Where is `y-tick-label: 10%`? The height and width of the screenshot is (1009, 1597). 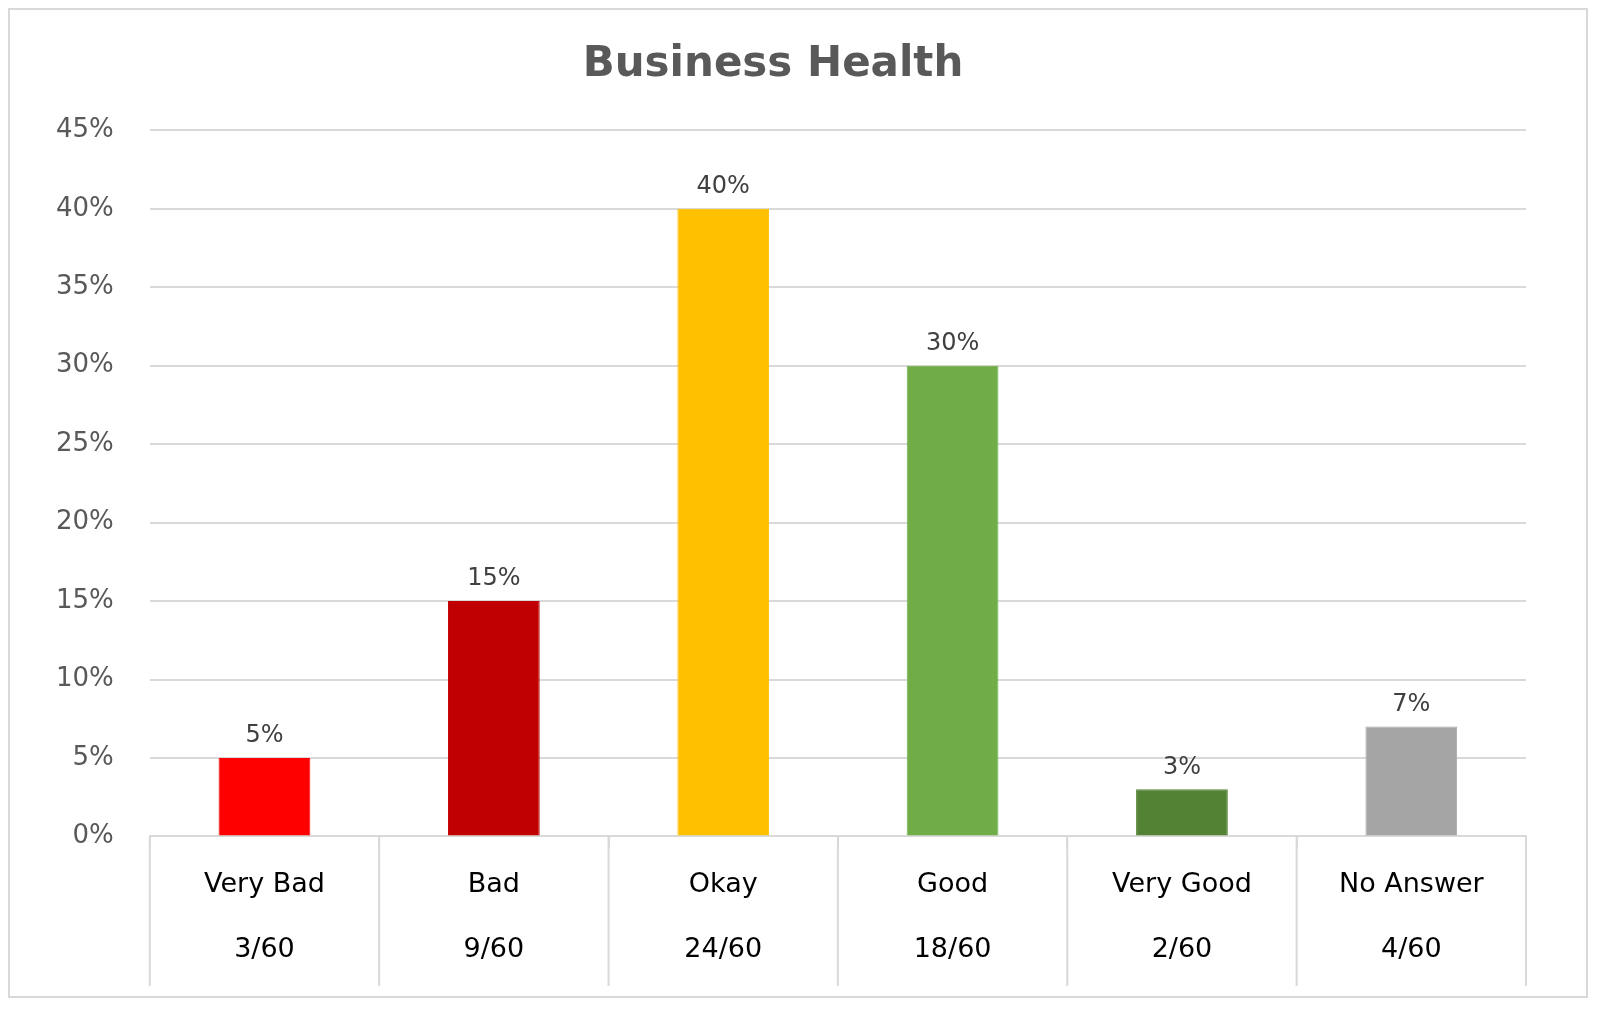 y-tick-label: 10% is located at coordinates (84, 677).